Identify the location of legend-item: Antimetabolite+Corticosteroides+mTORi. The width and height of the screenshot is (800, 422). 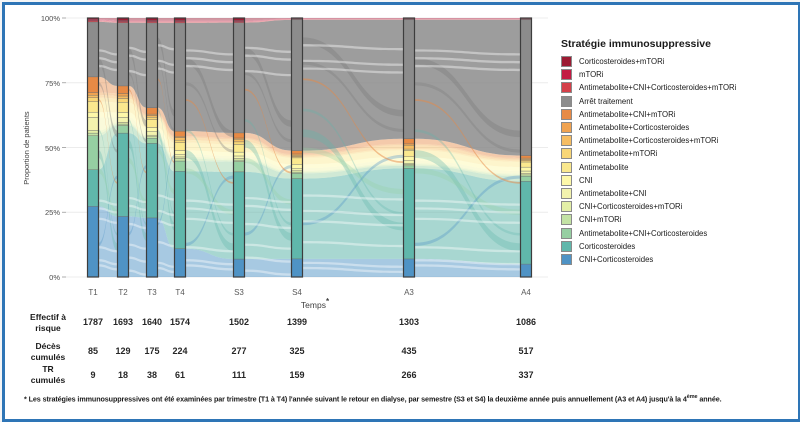
(679, 140).